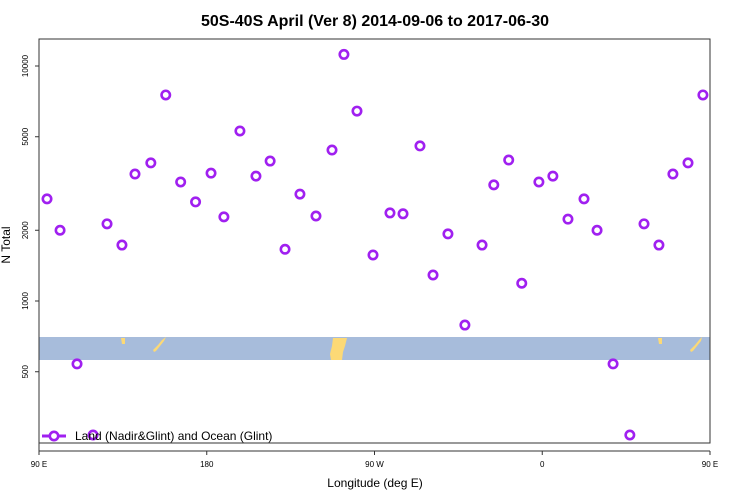  What do you see at coordinates (25, 372) in the screenshot?
I see `y-tick-label: 500` at bounding box center [25, 372].